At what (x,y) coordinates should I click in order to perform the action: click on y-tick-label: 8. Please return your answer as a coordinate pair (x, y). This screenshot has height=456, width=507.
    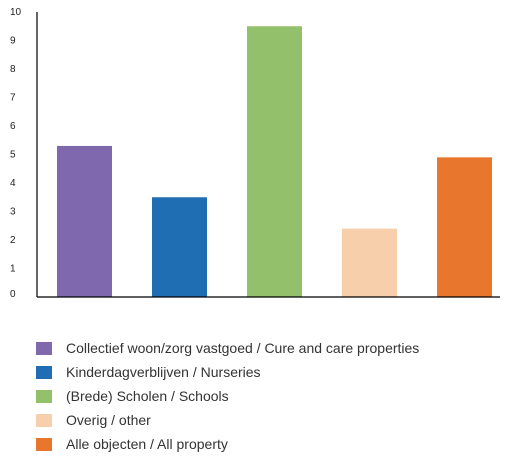
    Looking at the image, I should click on (13, 69).